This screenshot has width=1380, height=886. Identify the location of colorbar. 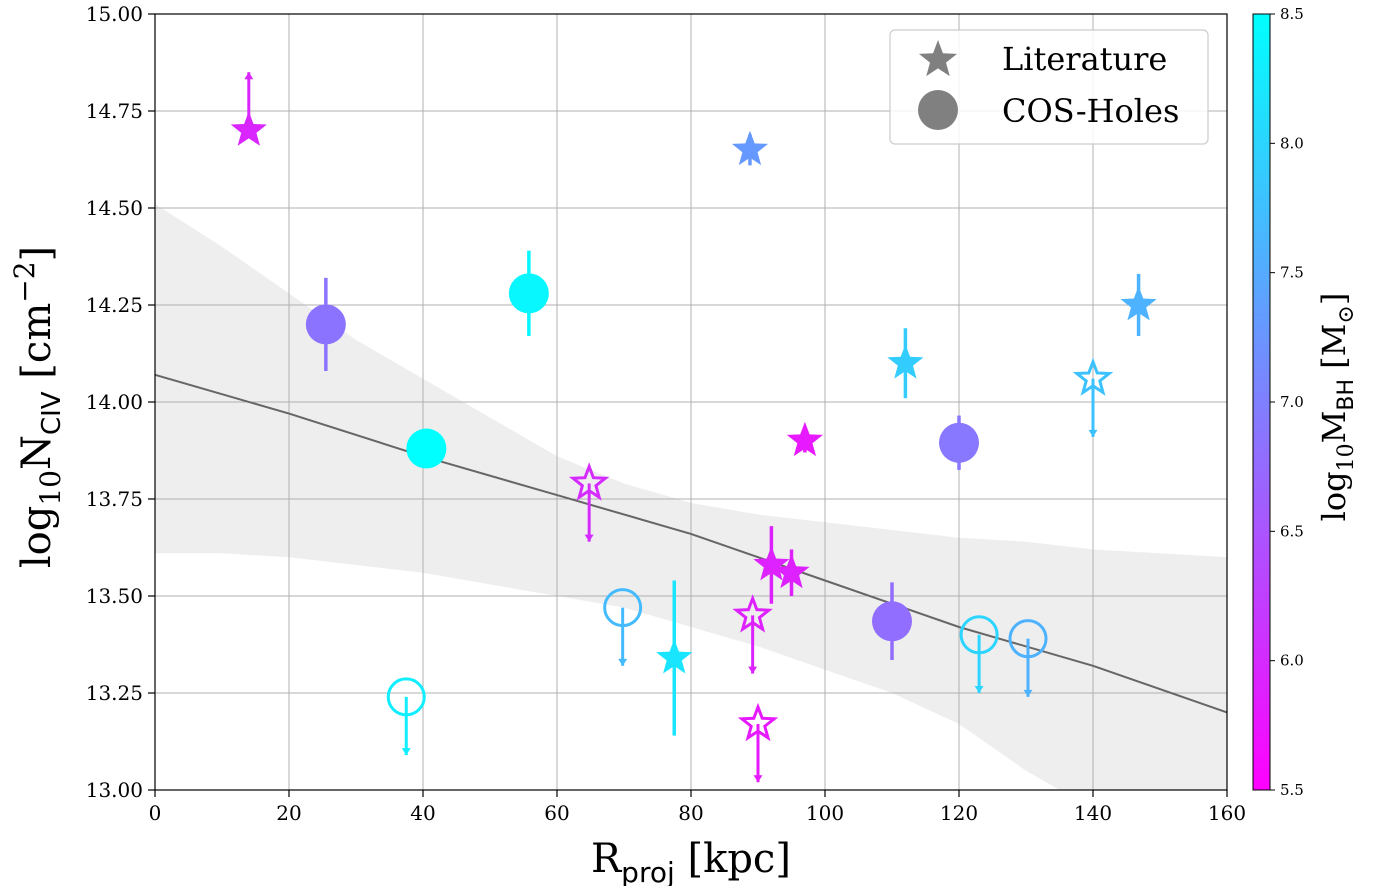
(1261, 402).